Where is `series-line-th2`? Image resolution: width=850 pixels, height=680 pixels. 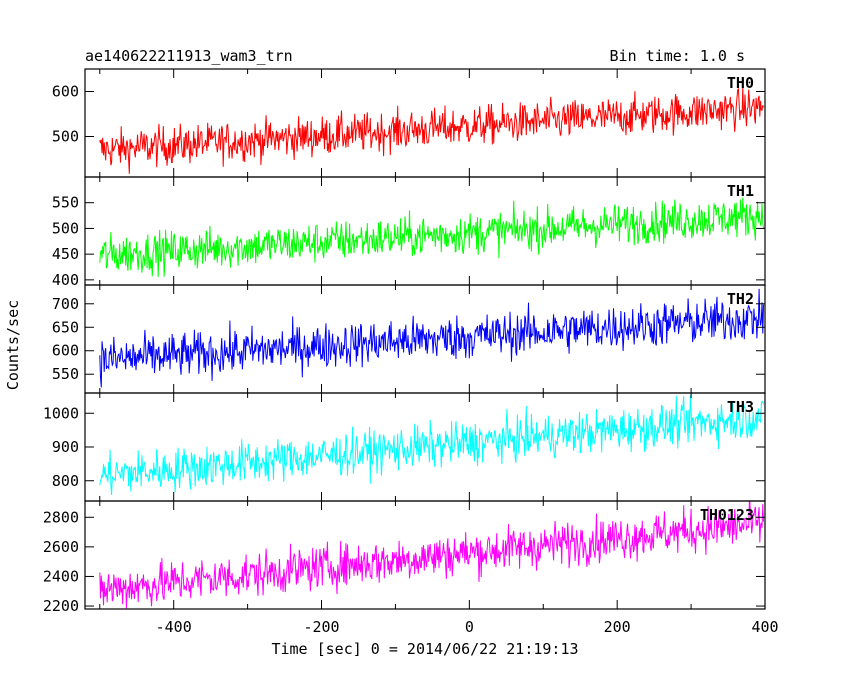 series-line-th2 is located at coordinates (431, 338).